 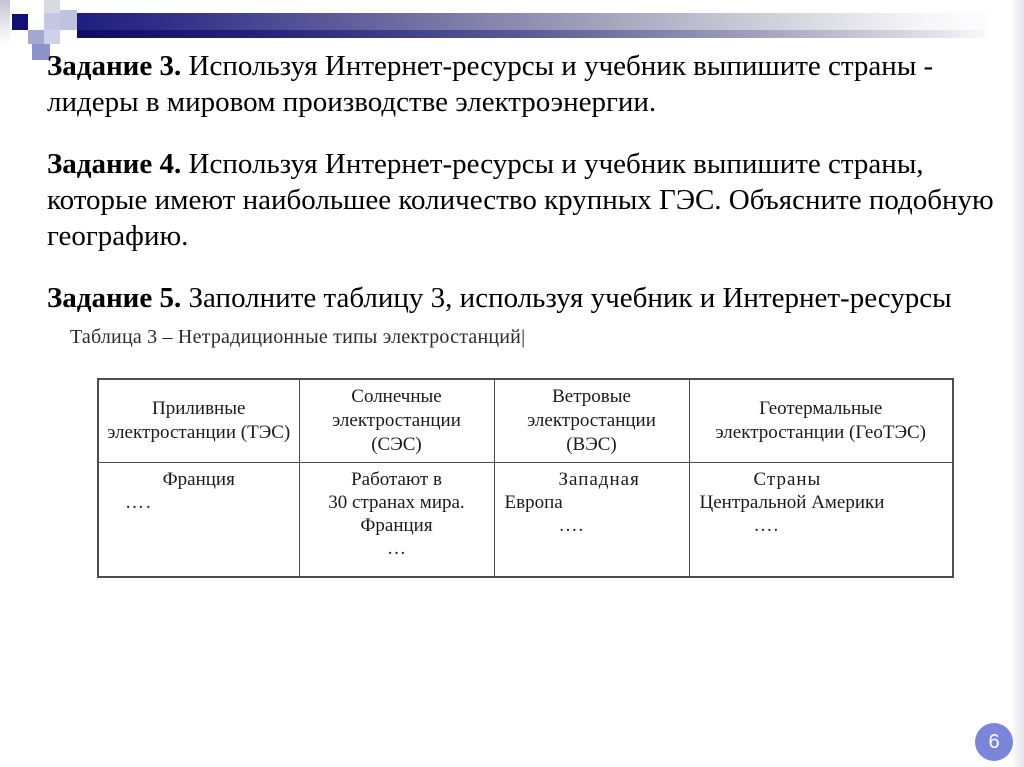 I want to click on table-cell-line: Западная, so click(x=599, y=479).